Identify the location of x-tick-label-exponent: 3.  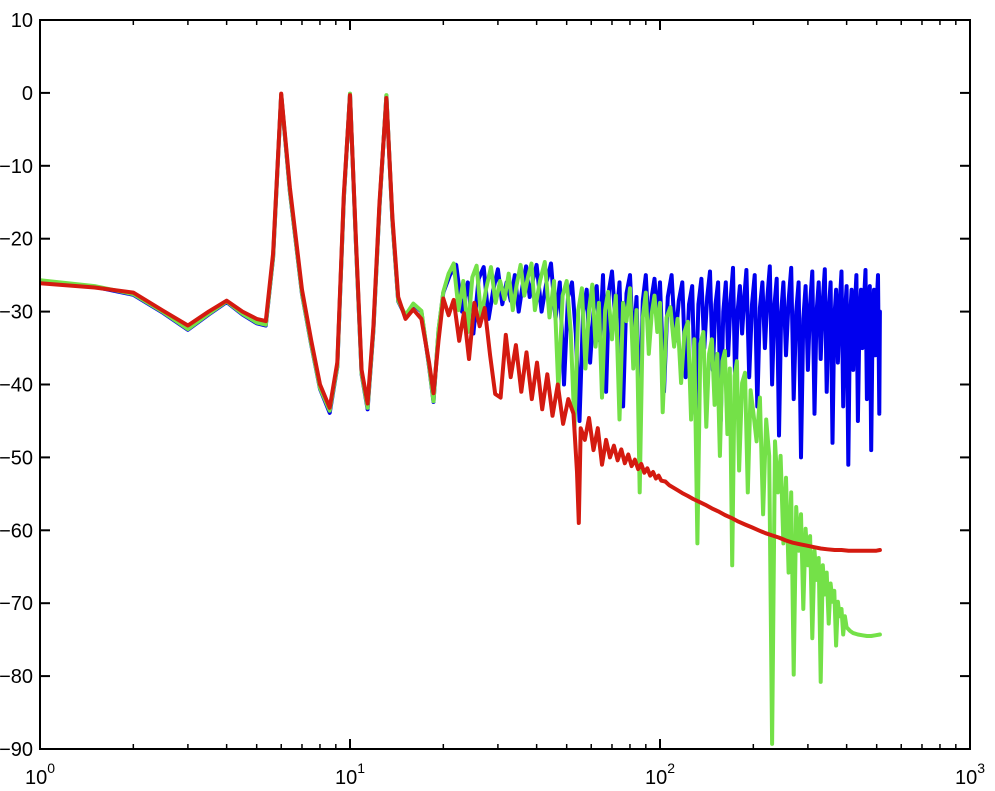
(981, 768).